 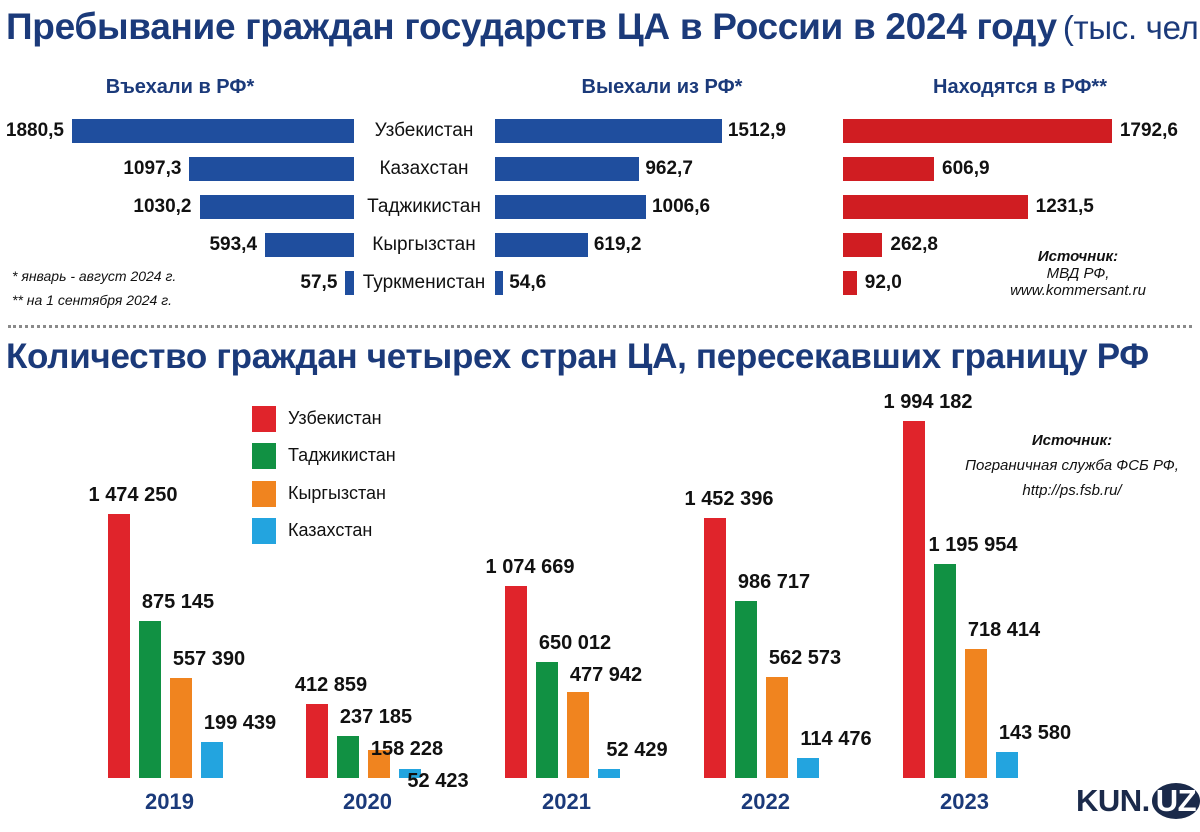 I want to click on legend-swatch-казахстан, so click(x=264, y=531).